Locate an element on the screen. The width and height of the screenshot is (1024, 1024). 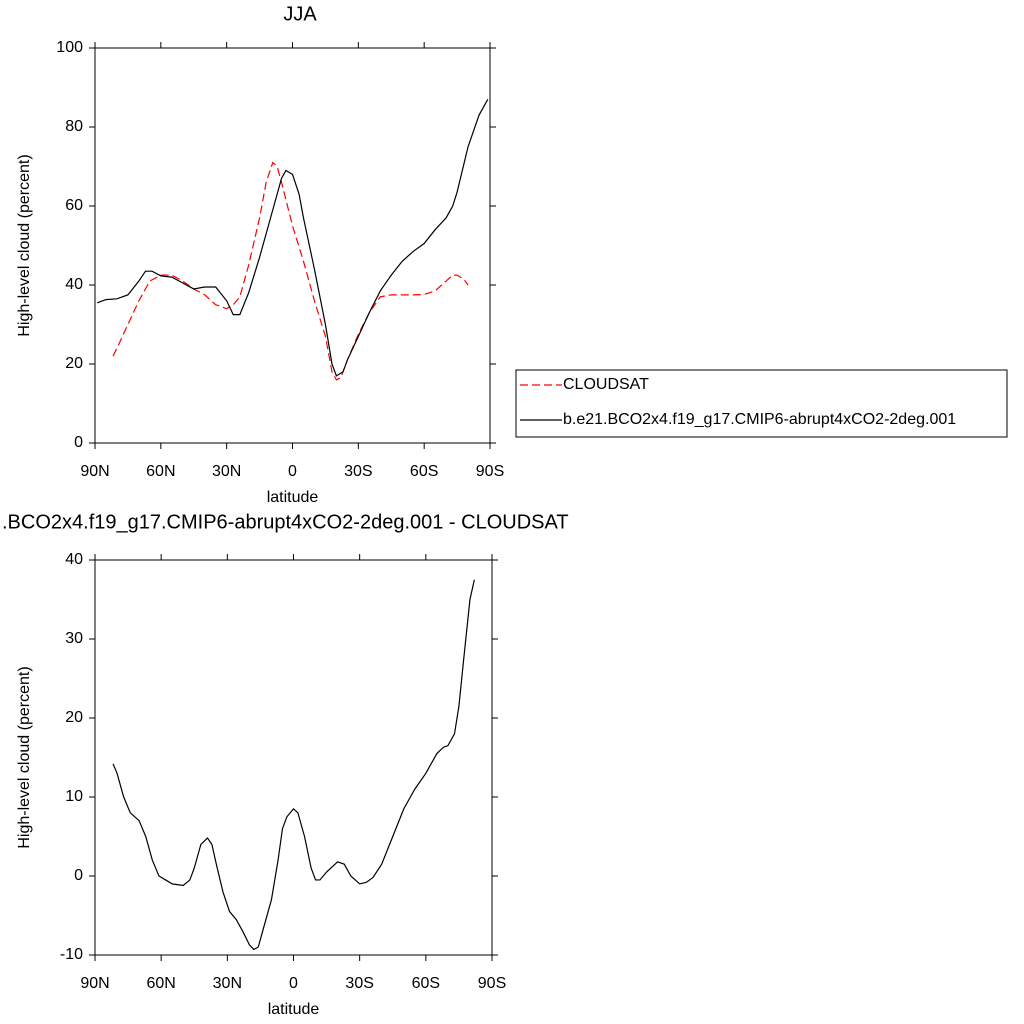
y-tick-label: 100 is located at coordinates (69, 47).